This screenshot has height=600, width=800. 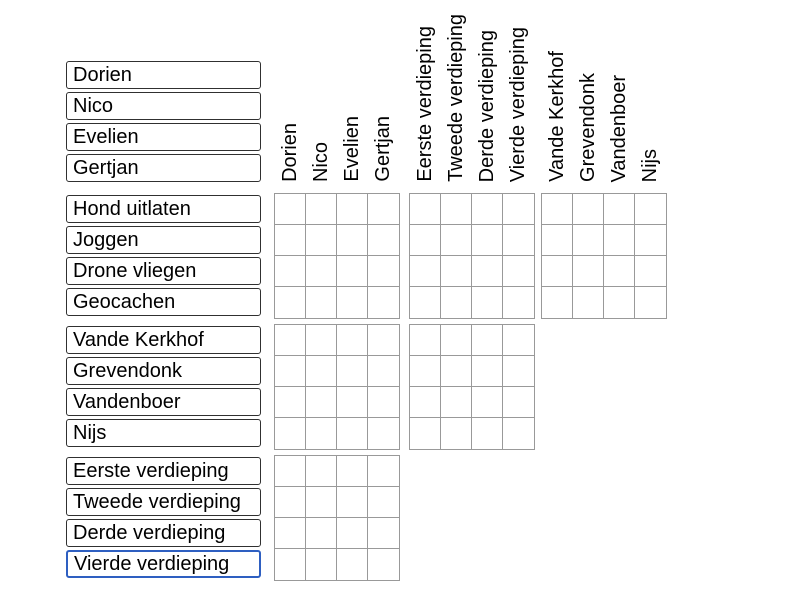 What do you see at coordinates (163, 271) in the screenshot?
I see `input-drone-vliegen` at bounding box center [163, 271].